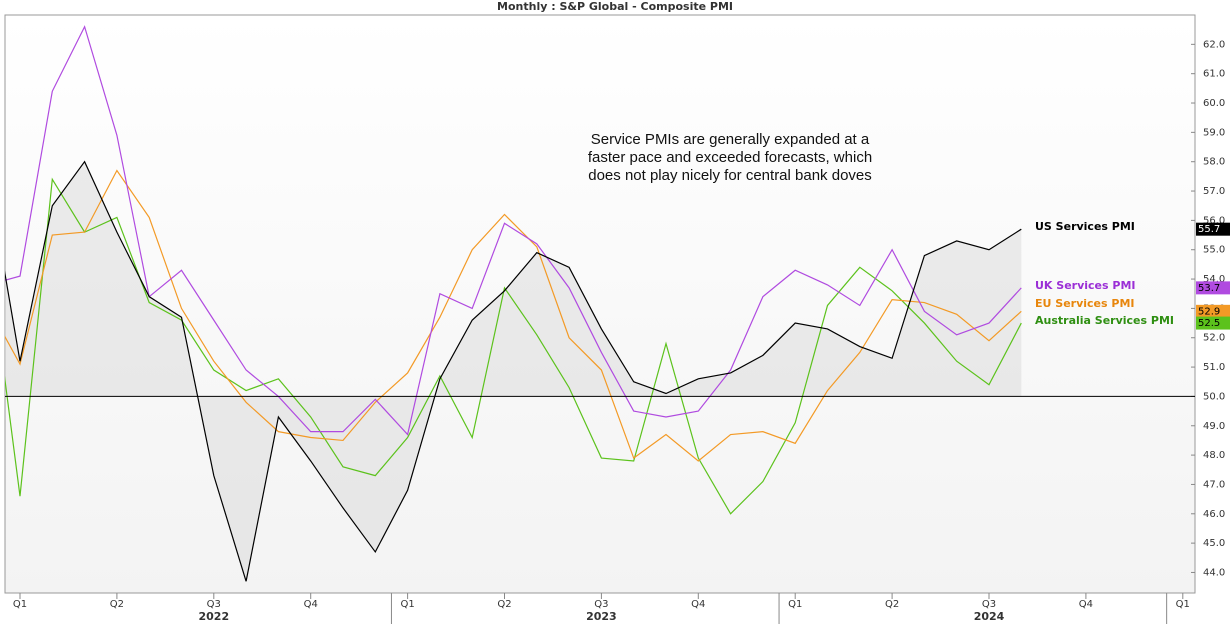 This screenshot has width=1231, height=624. Describe the element at coordinates (601, 616) in the screenshot. I see `year-label: 2023` at that location.